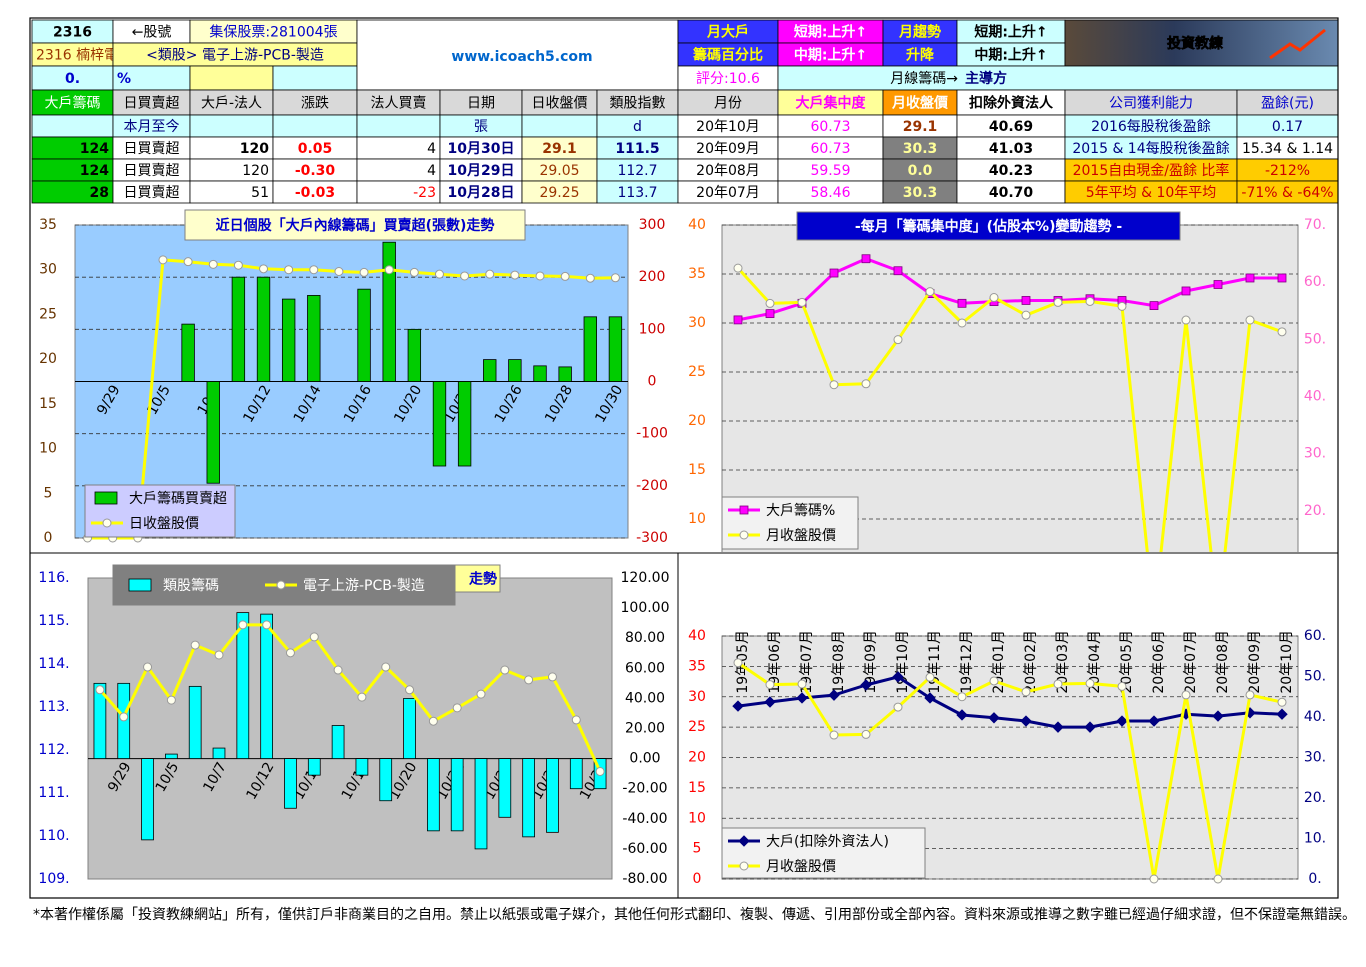 The height and width of the screenshot is (967, 1366). What do you see at coordinates (355, 225) in the screenshot?
I see `title-box` at bounding box center [355, 225].